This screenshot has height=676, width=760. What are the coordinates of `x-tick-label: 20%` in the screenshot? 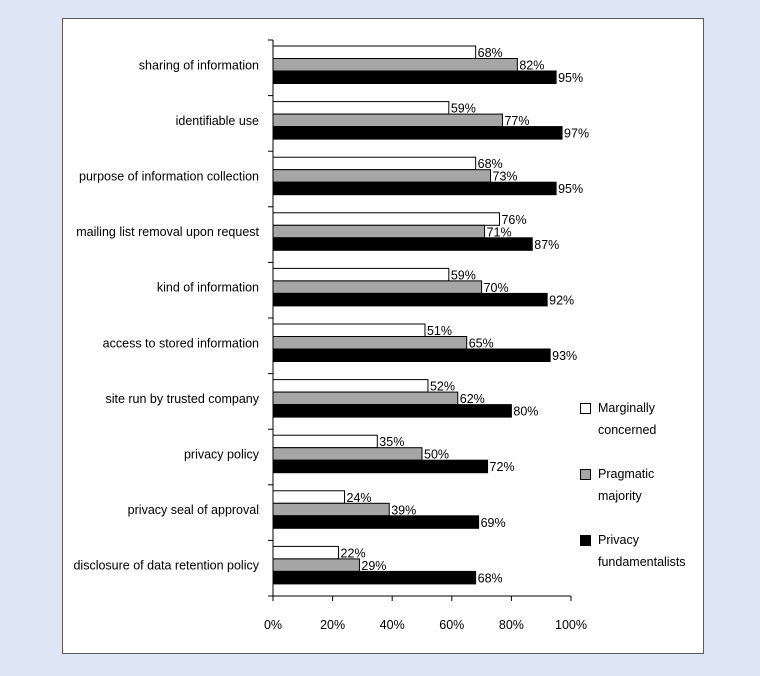 It's located at (332, 625).